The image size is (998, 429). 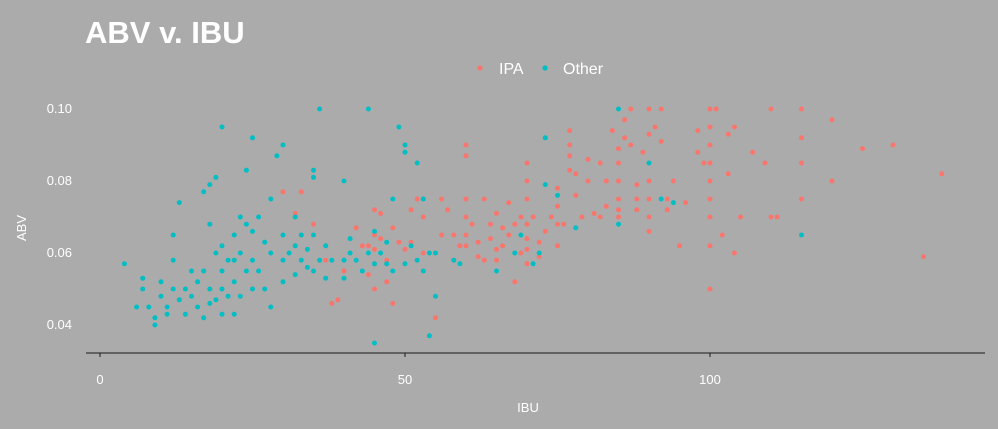 I want to click on y-tick-label: 0.08, so click(x=59, y=180).